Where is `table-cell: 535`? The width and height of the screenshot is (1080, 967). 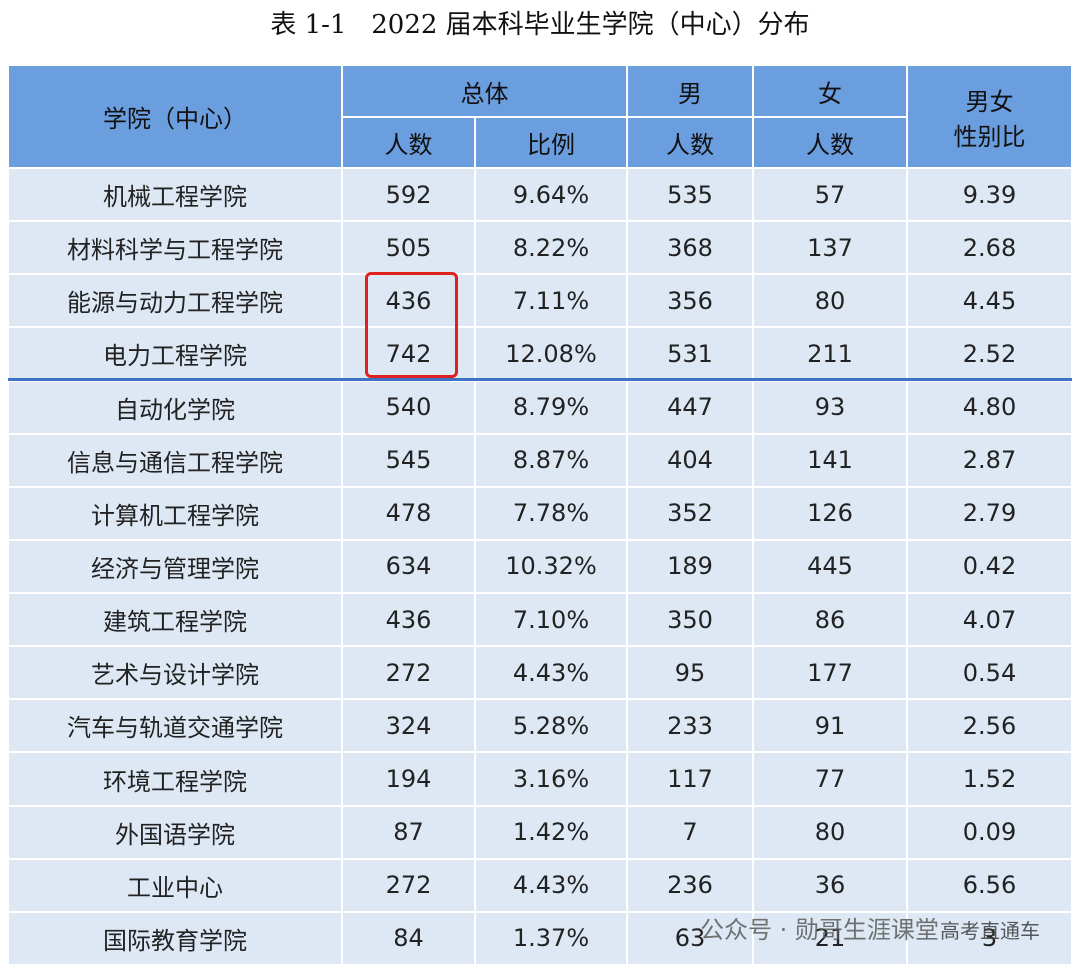 table-cell: 535 is located at coordinates (690, 195).